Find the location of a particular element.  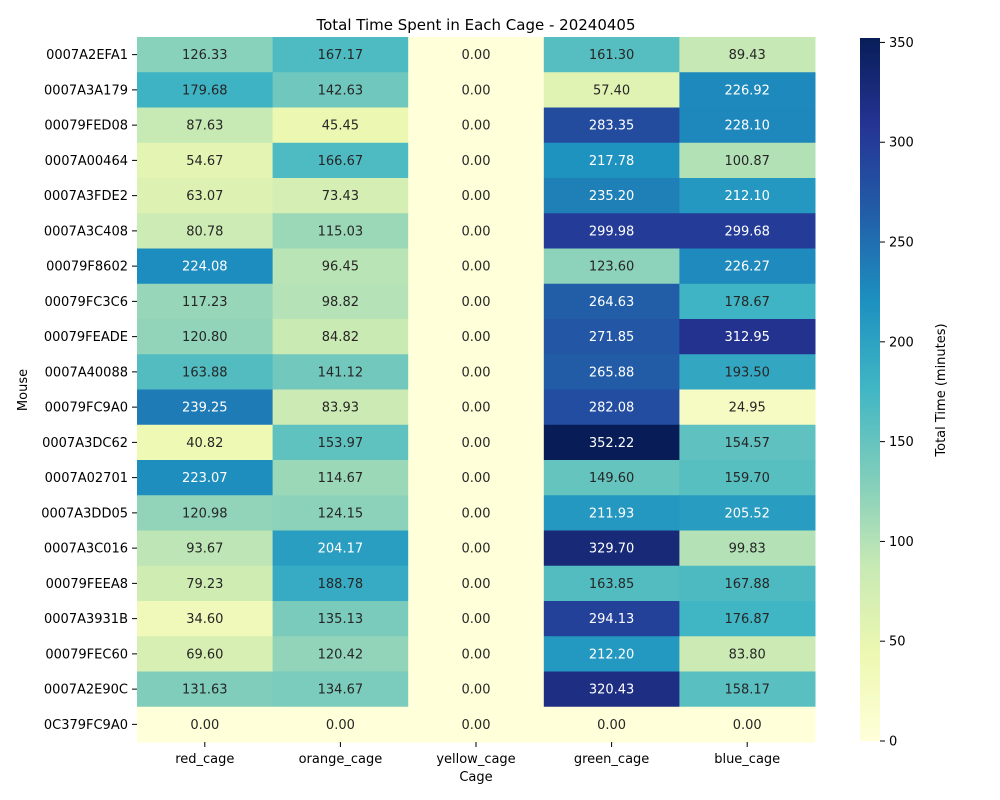

colorbar-tick-label: 50 is located at coordinates (897, 642).